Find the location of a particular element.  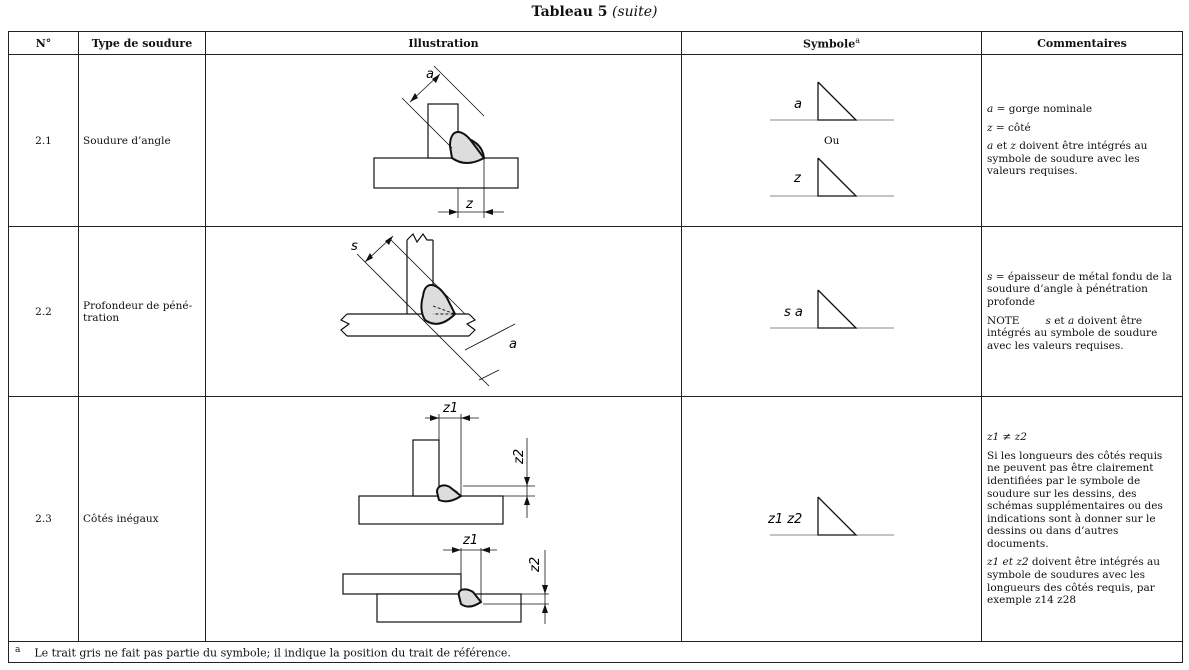

symbol-unequal-legs: z1 z2 is located at coordinates (831, 519).